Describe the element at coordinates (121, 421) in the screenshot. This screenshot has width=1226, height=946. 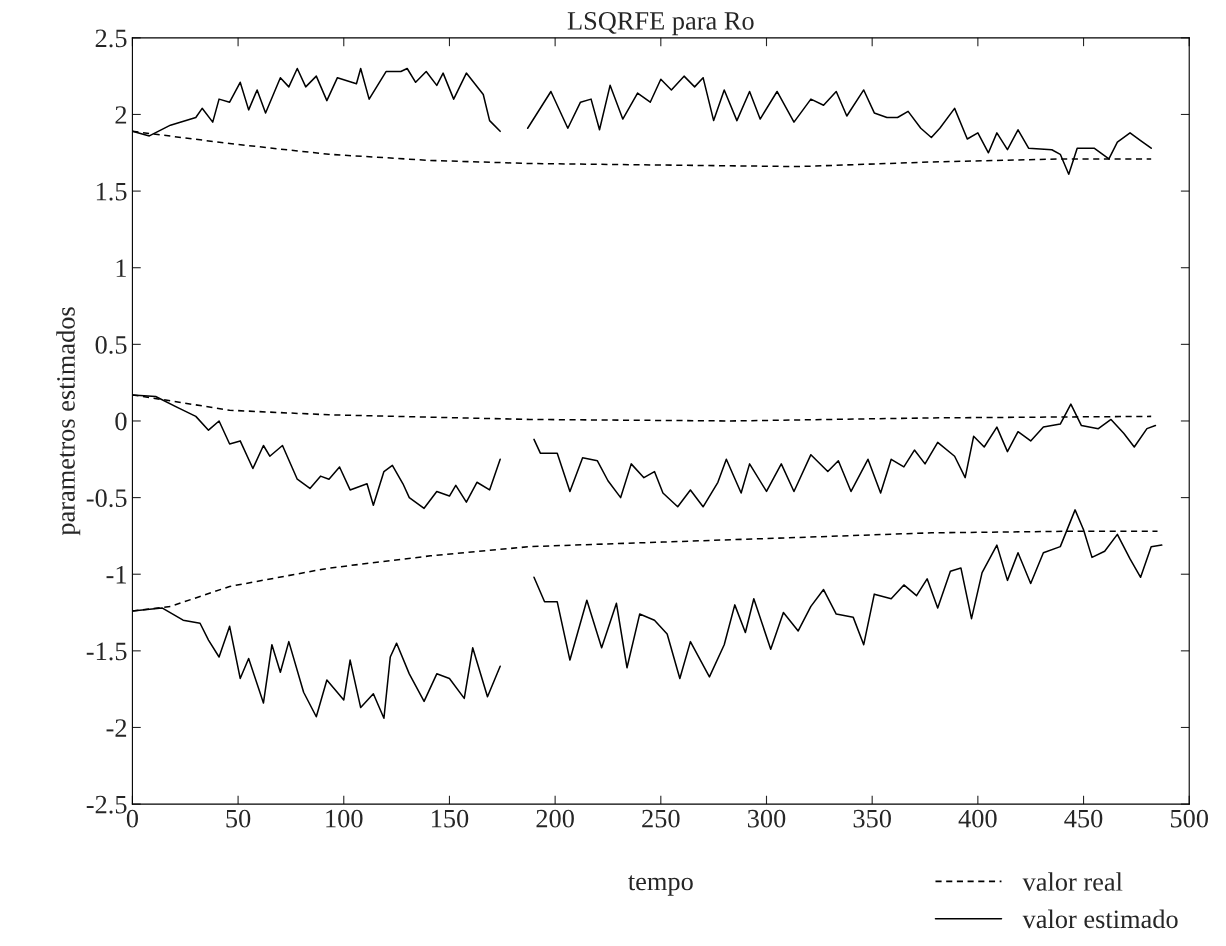
I see `y-tick-label: 0` at that location.